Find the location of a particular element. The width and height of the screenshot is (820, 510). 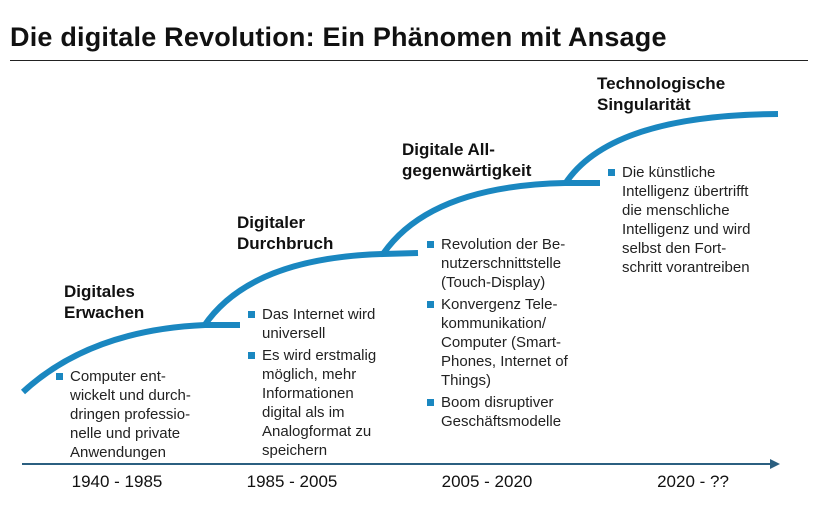

bullet-line: Intelligenz und wird is located at coordinates (686, 229).